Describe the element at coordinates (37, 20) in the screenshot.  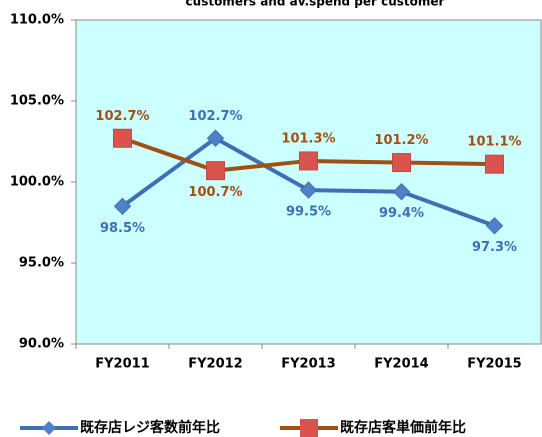
I see `y-tick-label: 110.0%` at that location.